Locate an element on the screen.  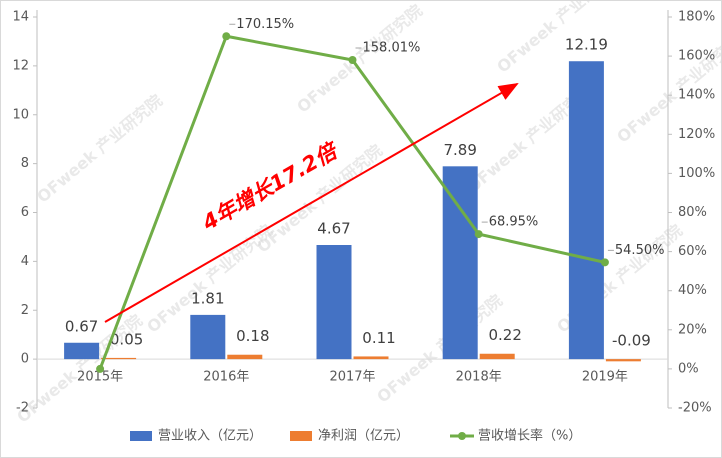
legend-item: 营收增长率（%） is located at coordinates (515, 436).